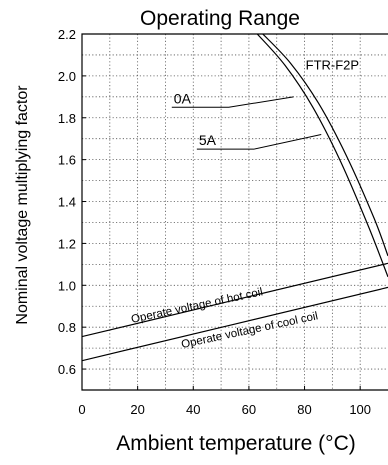 The height and width of the screenshot is (465, 388). Describe the element at coordinates (67, 34) in the screenshot. I see `y-tick-label: 2.2` at that location.